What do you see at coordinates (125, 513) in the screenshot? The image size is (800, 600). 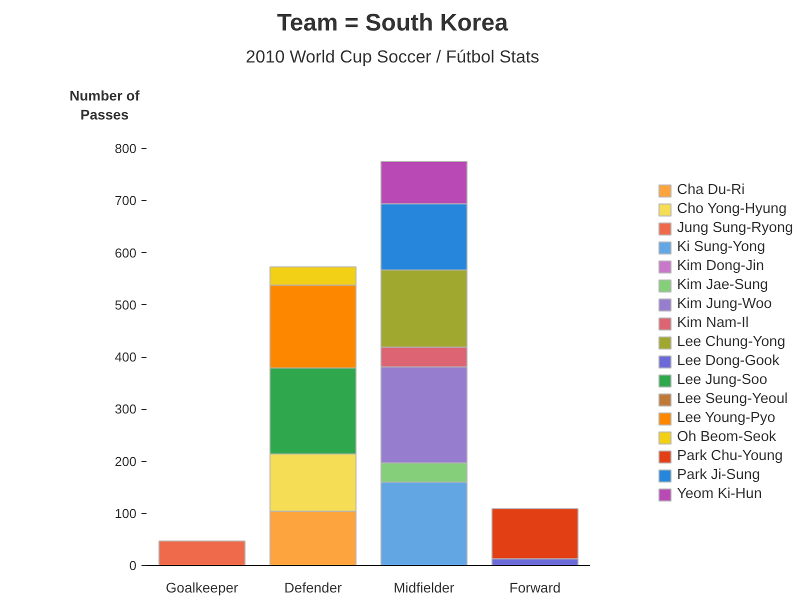 I see `y-tick-label: 100` at bounding box center [125, 513].